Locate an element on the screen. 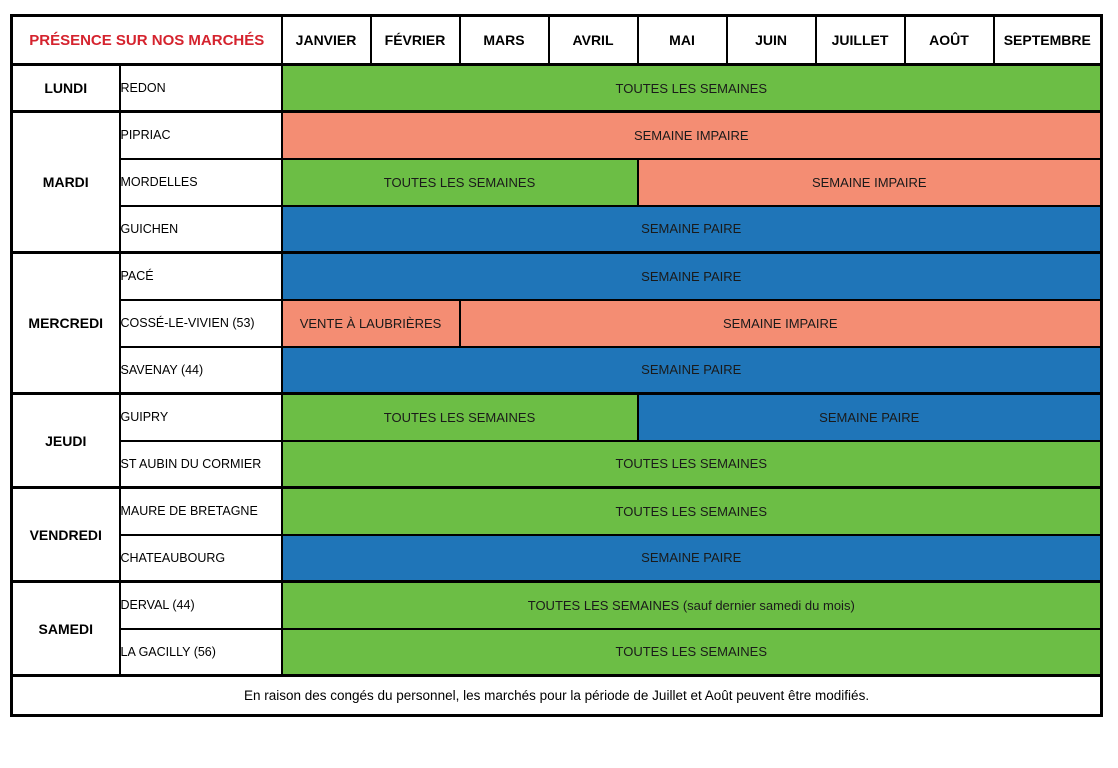  location-label: COSSÉ-LE-VIVIEN (53) is located at coordinates (200, 323).